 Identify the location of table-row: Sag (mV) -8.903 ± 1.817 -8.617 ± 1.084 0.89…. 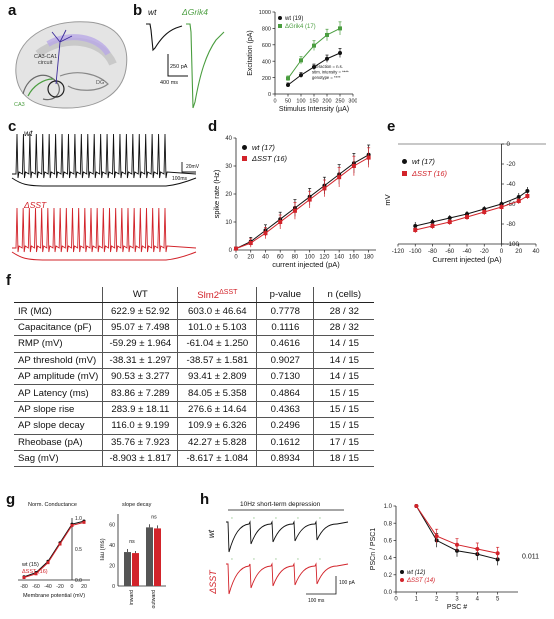
(194, 459).